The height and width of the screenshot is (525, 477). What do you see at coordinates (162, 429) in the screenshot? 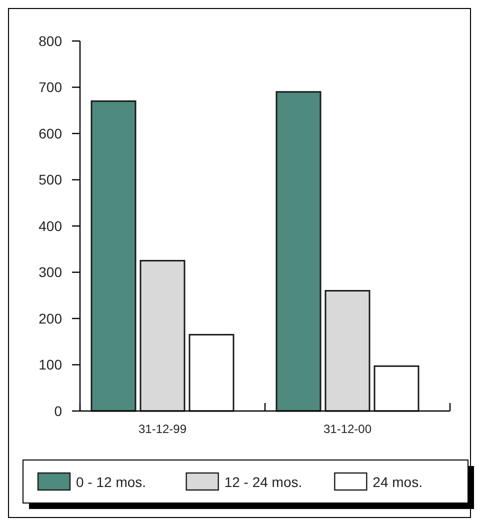
I see `x-tick-label: 31-12-99` at bounding box center [162, 429].